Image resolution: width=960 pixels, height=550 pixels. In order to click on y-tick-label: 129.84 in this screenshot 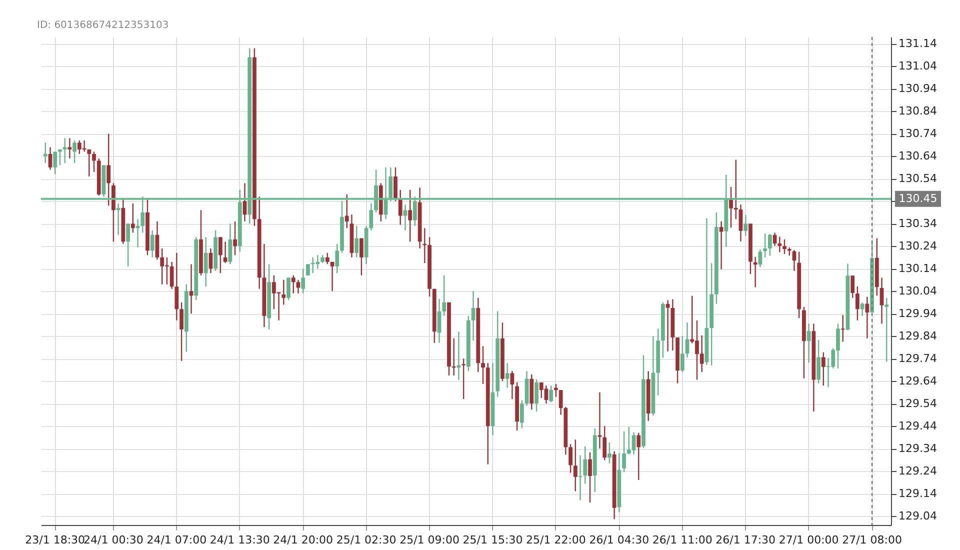, I will do `click(917, 336)`.